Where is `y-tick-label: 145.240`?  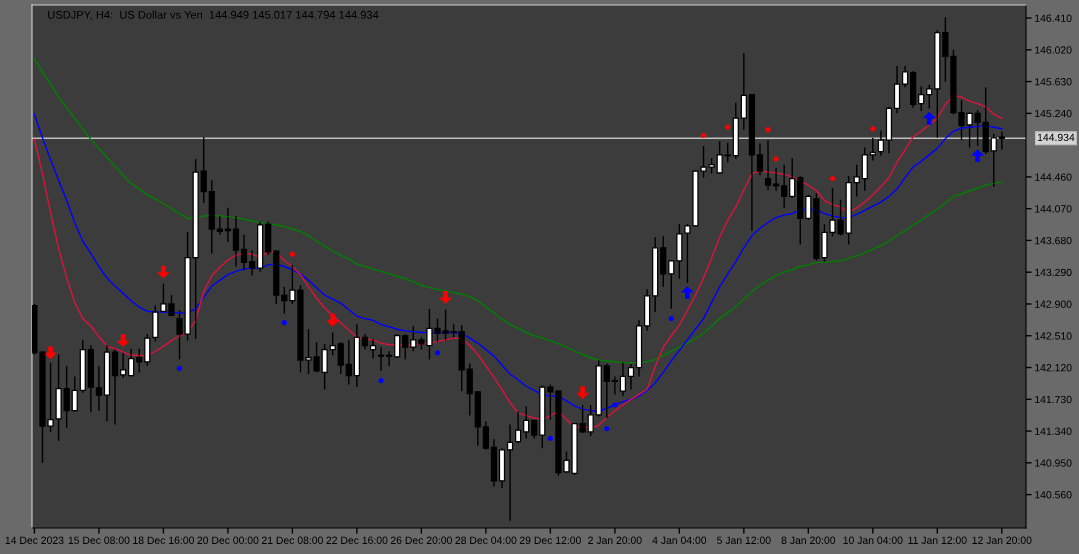 y-tick-label: 145.240 is located at coordinates (1053, 113).